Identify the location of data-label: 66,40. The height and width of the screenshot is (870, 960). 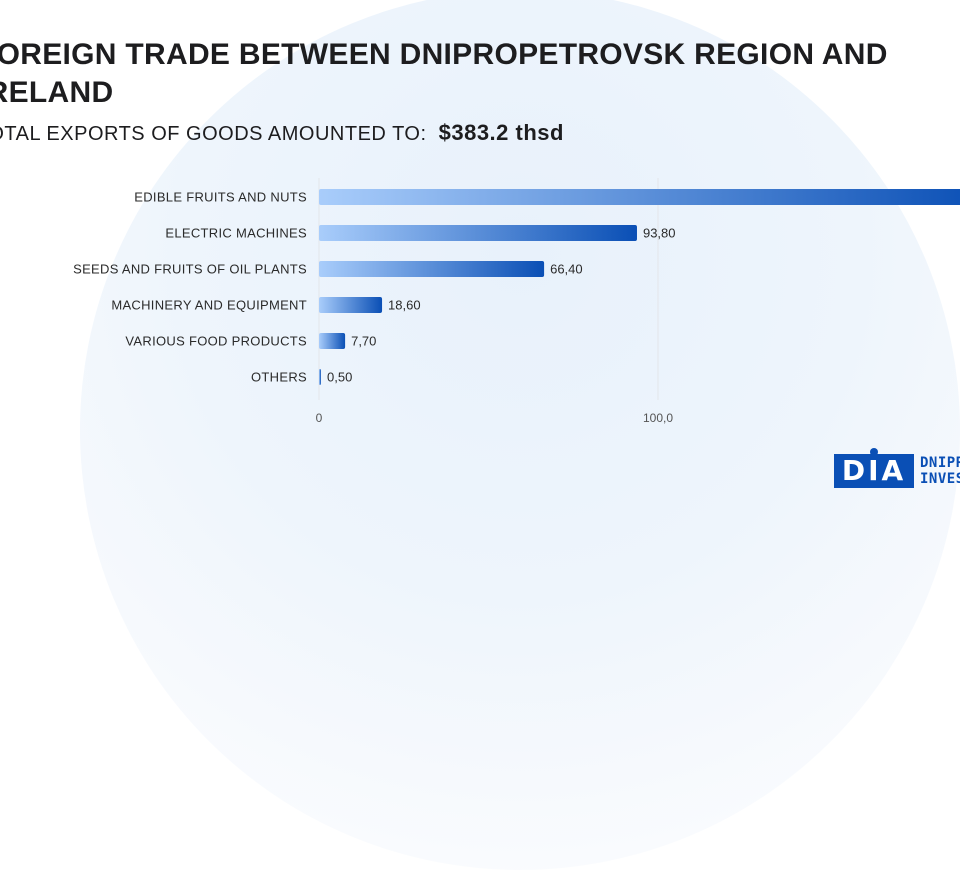
(566, 269).